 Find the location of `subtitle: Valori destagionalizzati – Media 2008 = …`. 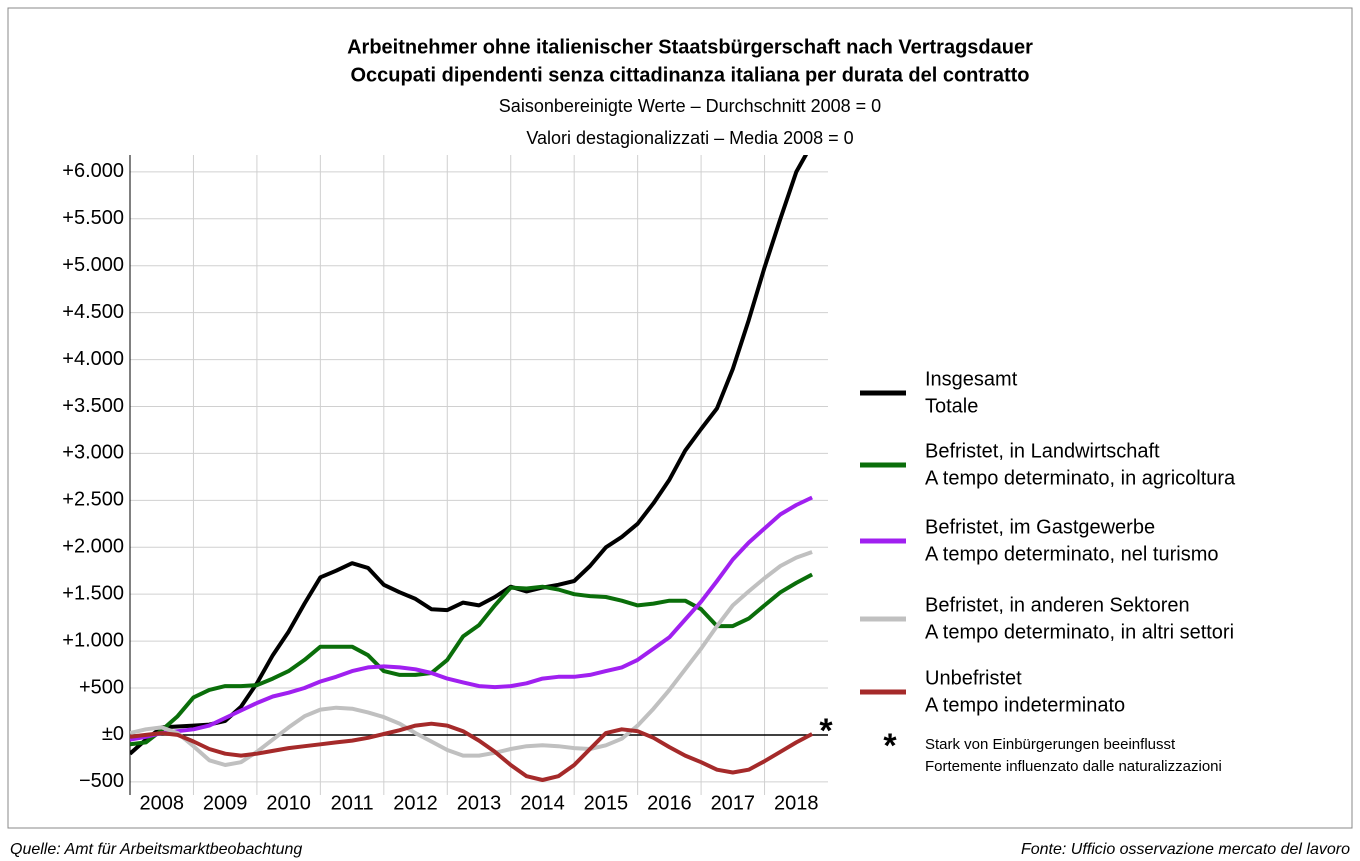

subtitle: Valori destagionalizzati – Media 2008 = … is located at coordinates (689, 138).